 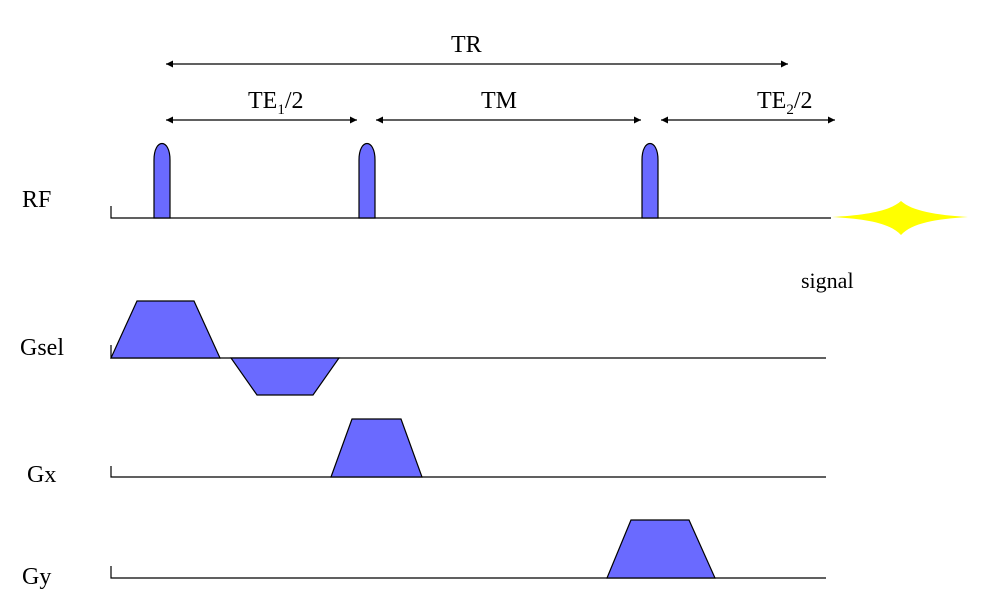 What do you see at coordinates (827, 280) in the screenshot?
I see `signal-label: signal` at bounding box center [827, 280].